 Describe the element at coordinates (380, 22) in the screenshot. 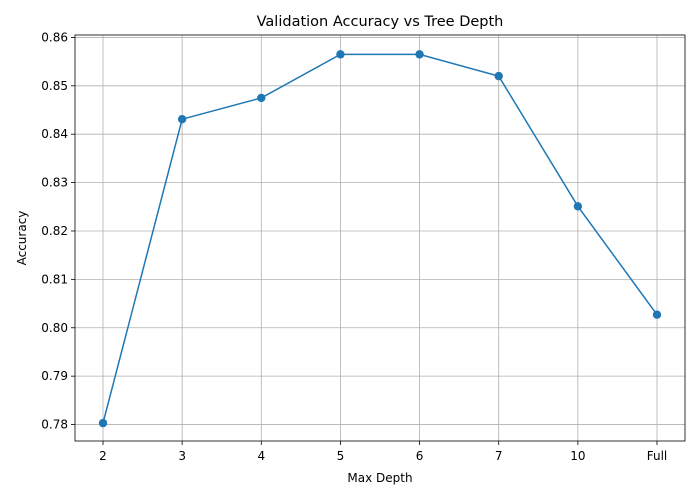

I see `chart-title: Validation Accuracy vs Tree Depth` at that location.